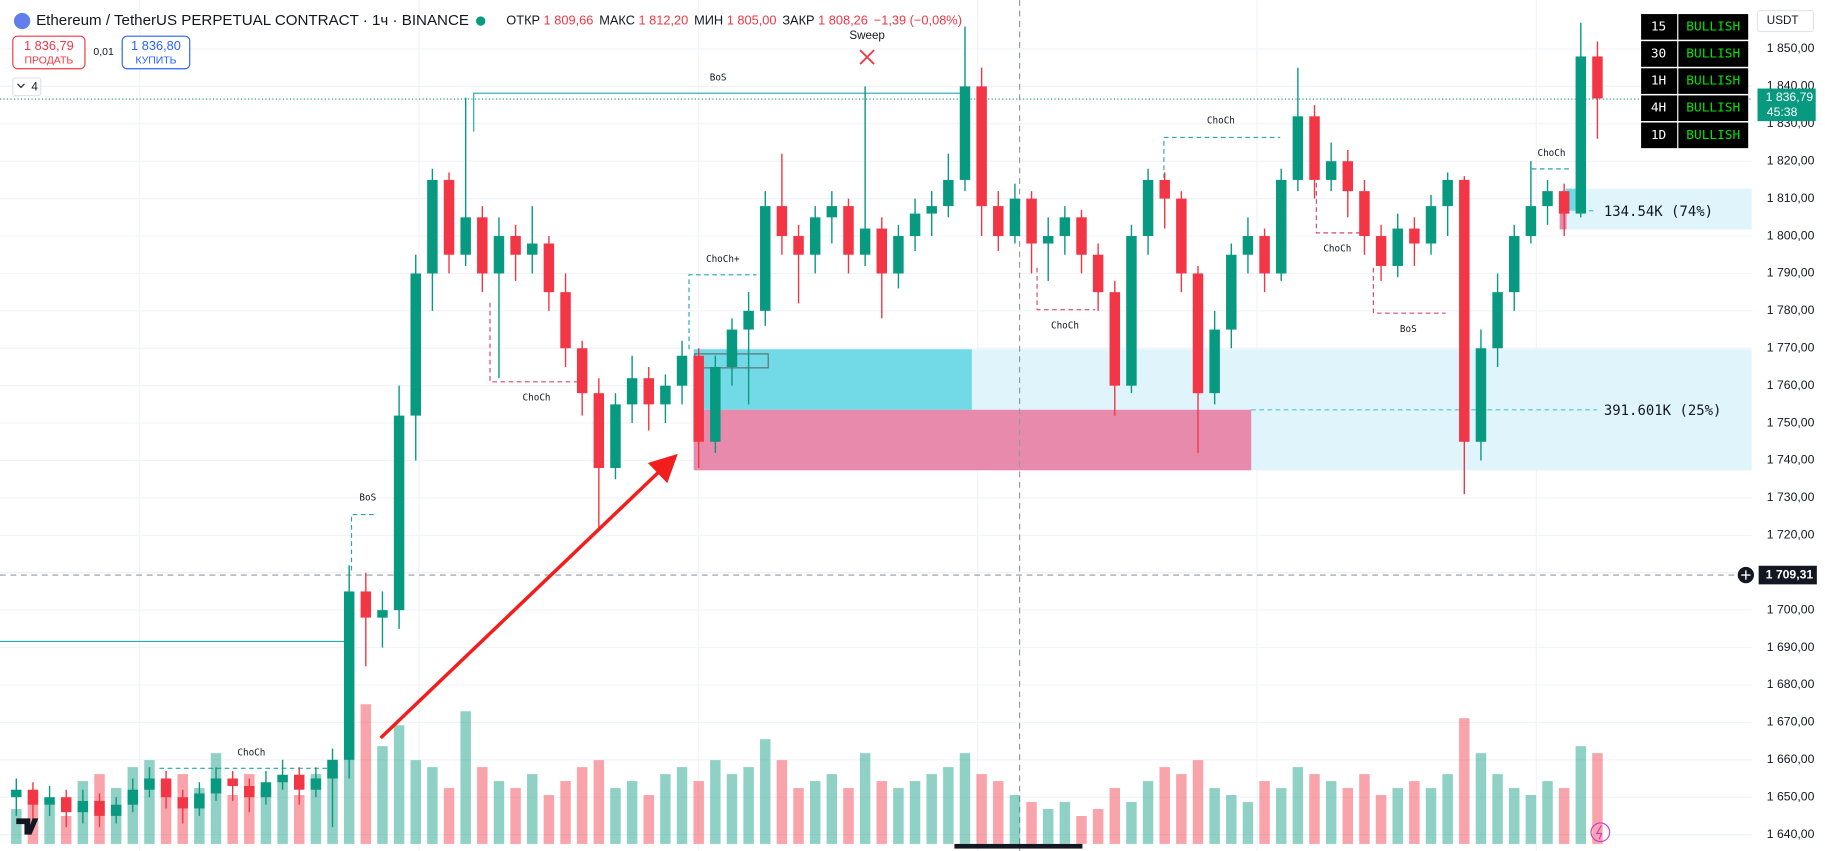  What do you see at coordinates (1663, 411) in the screenshot?
I see `zone-label: 391.601K (25%)` at bounding box center [1663, 411].